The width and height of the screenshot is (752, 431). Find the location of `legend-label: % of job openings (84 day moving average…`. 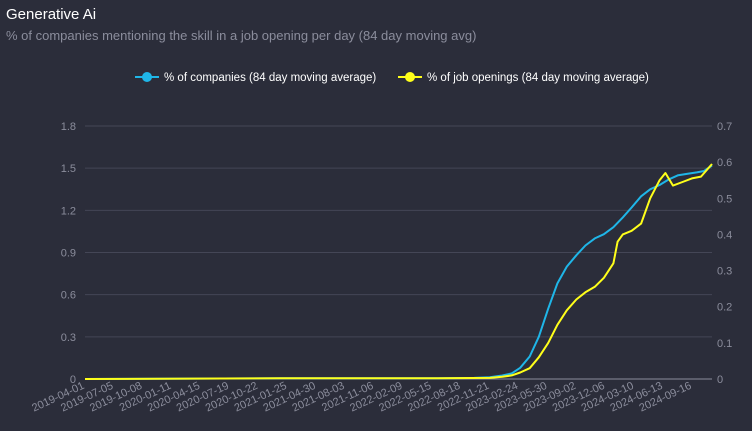

legend-label: % of job openings (84 day moving average… is located at coordinates (538, 78).